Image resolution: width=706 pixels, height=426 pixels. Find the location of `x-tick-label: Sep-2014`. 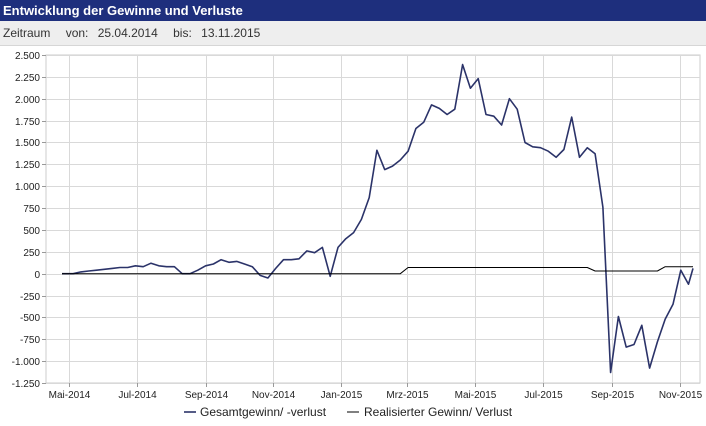

x-tick-label: Sep-2014 is located at coordinates (207, 395).